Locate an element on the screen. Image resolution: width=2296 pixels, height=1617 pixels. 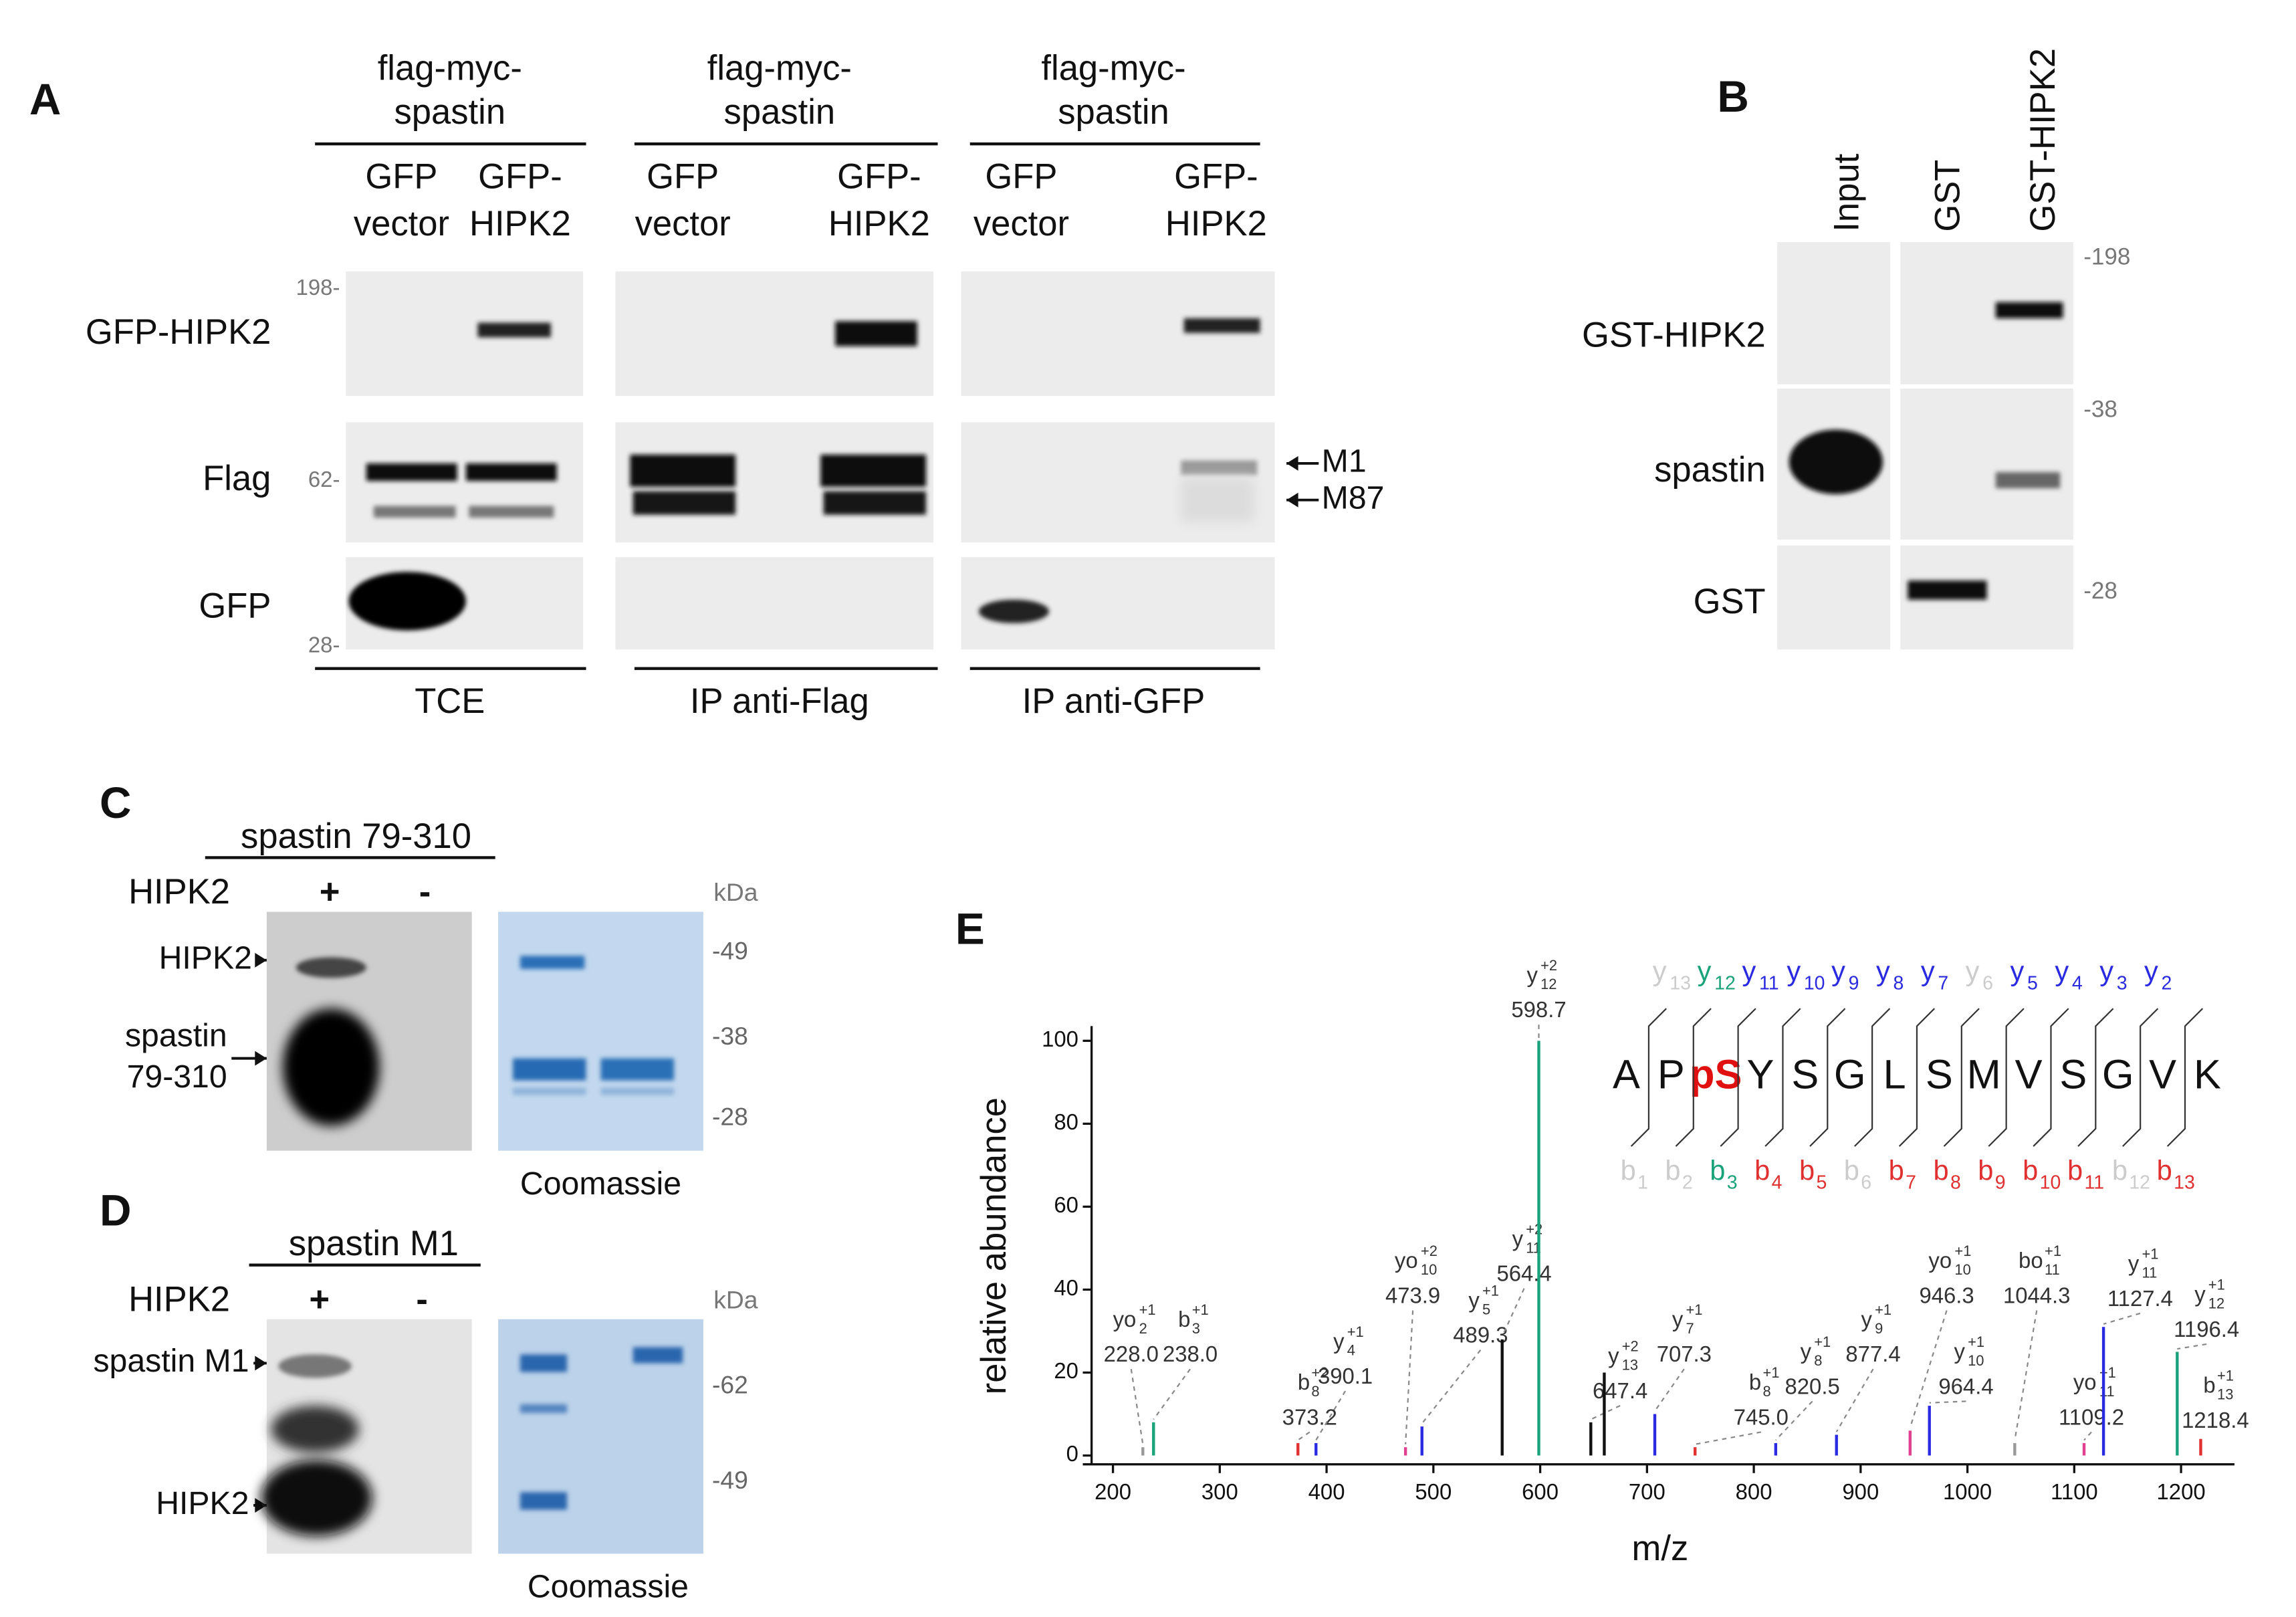
group-header: spastin is located at coordinates (449, 112).